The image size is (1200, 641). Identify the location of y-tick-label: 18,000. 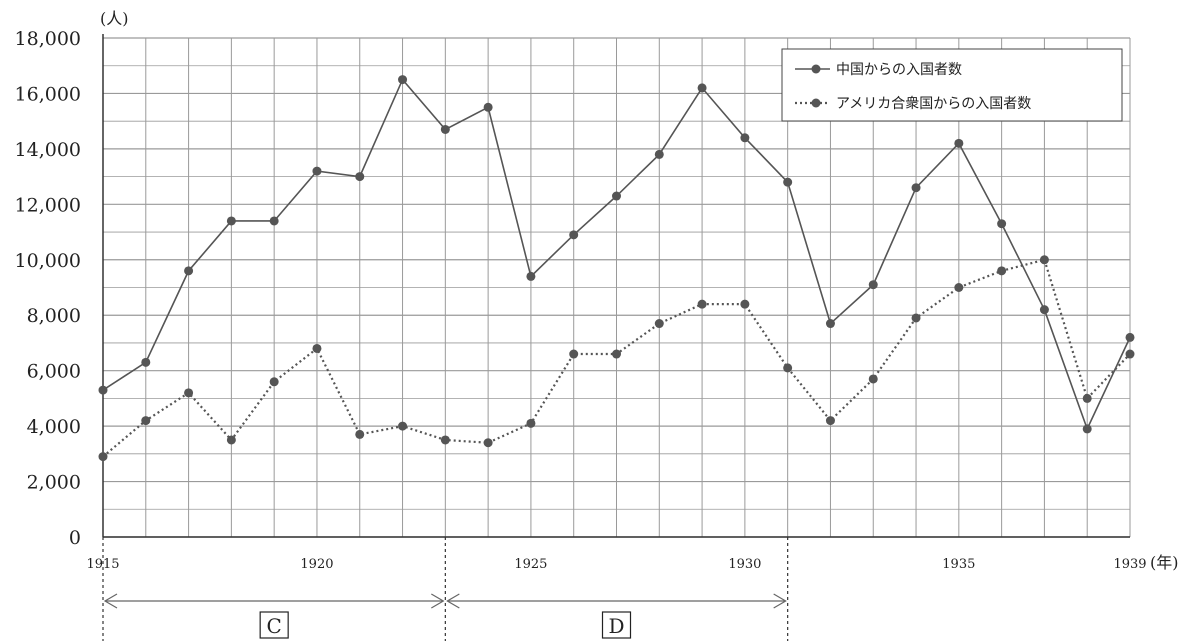
(48, 39).